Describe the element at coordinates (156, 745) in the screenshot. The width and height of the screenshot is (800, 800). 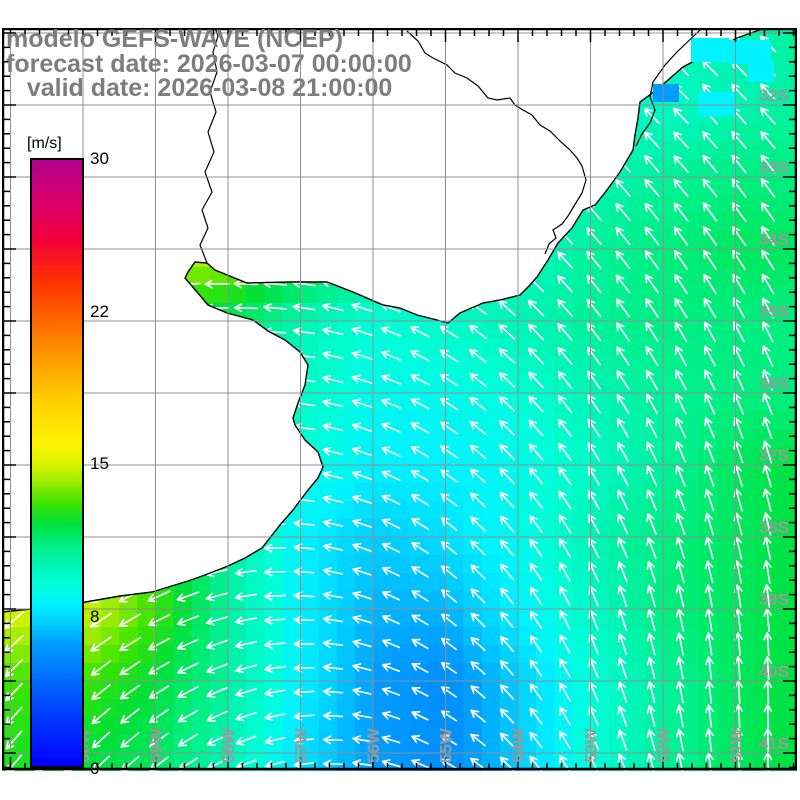
I see `lon-axis-label: 59W` at that location.